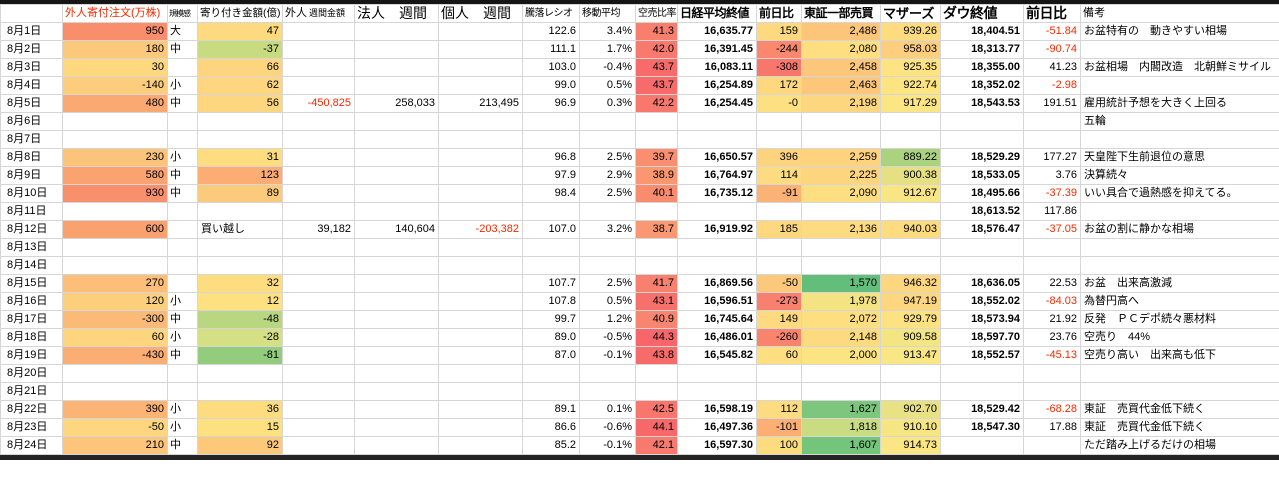  What do you see at coordinates (31, 373) in the screenshot?
I see `cell-date: 8月20日` at bounding box center [31, 373].